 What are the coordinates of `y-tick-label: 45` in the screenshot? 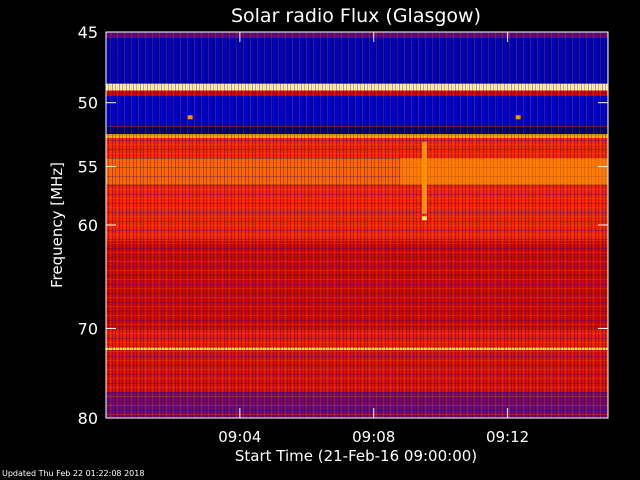 It's located at (88, 32).